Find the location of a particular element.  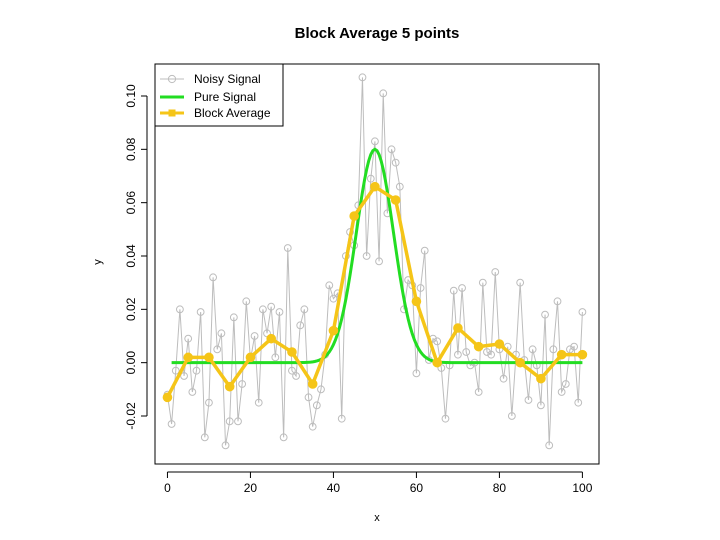

x-axis-label: x is located at coordinates (377, 518).